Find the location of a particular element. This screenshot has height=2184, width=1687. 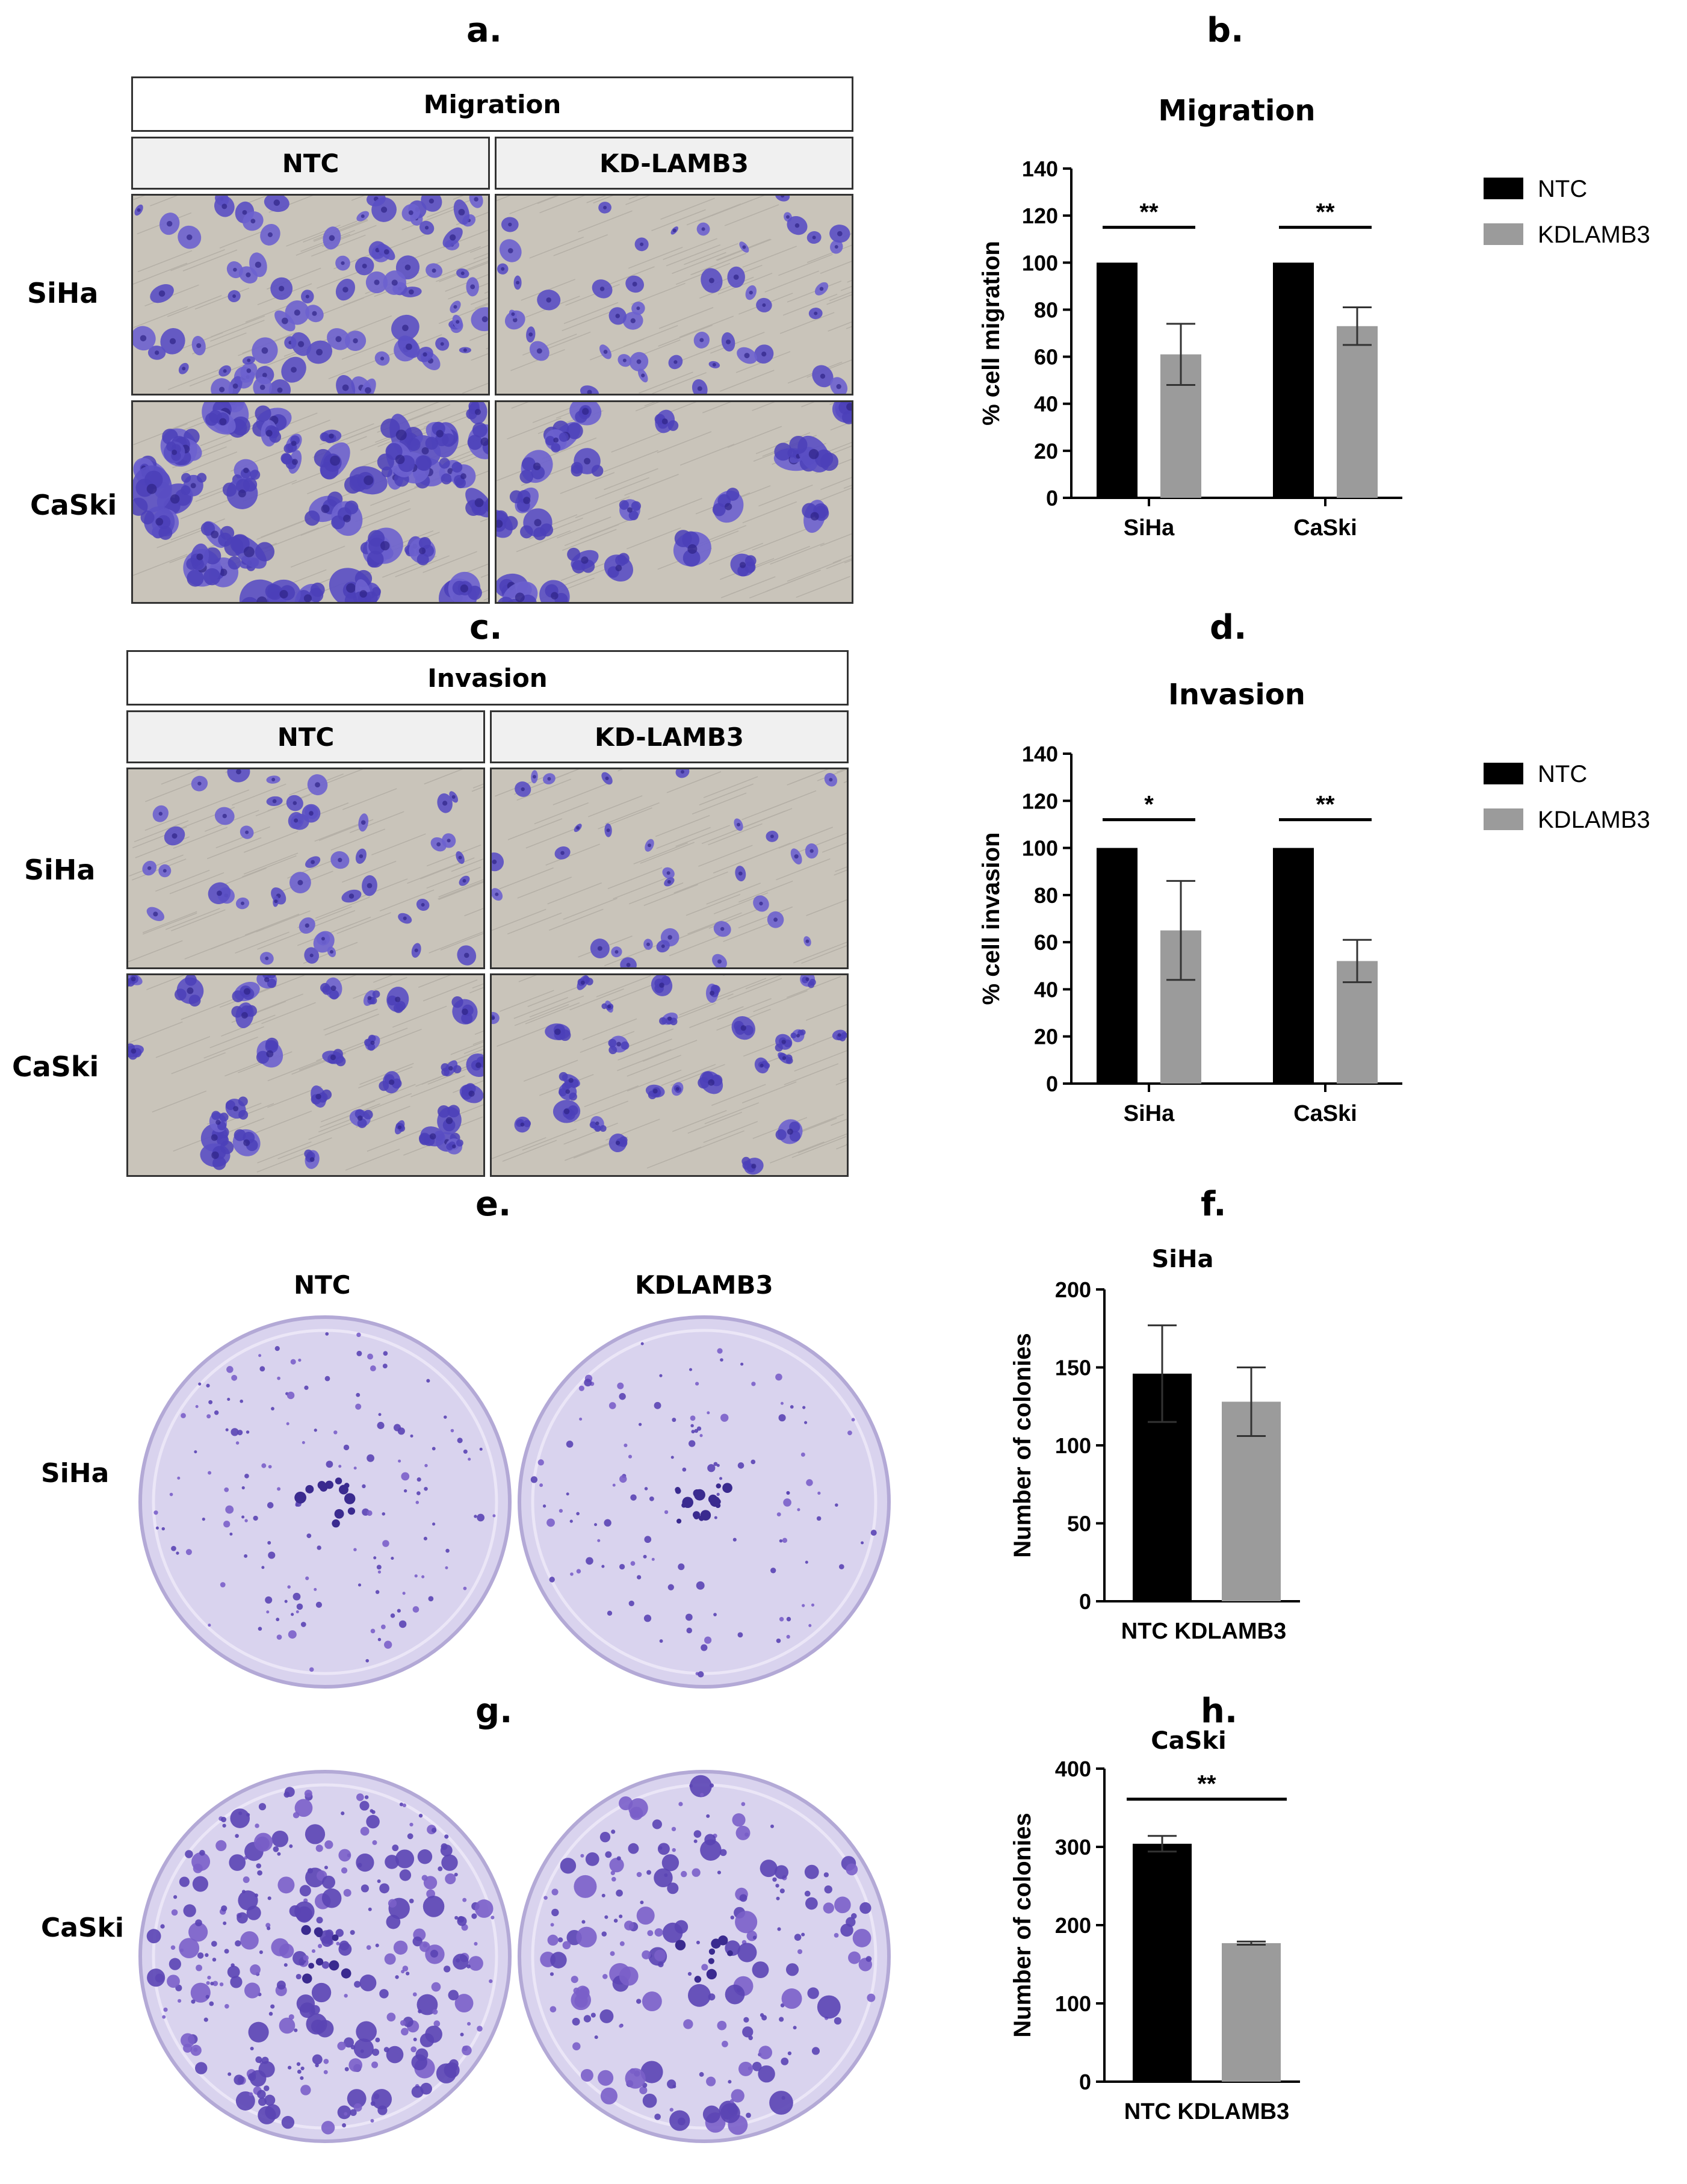

migration-row-caski: CaSki is located at coordinates (74, 505).